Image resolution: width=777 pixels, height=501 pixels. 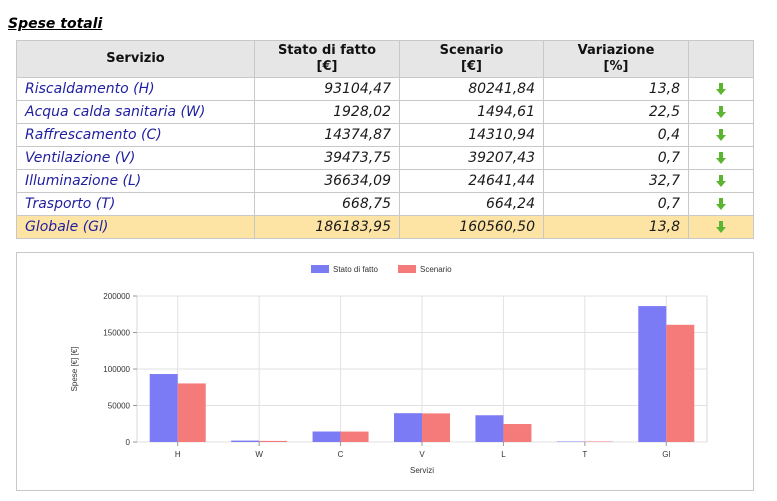 I want to click on service-name: Ventilazione (V), so click(x=135, y=158).